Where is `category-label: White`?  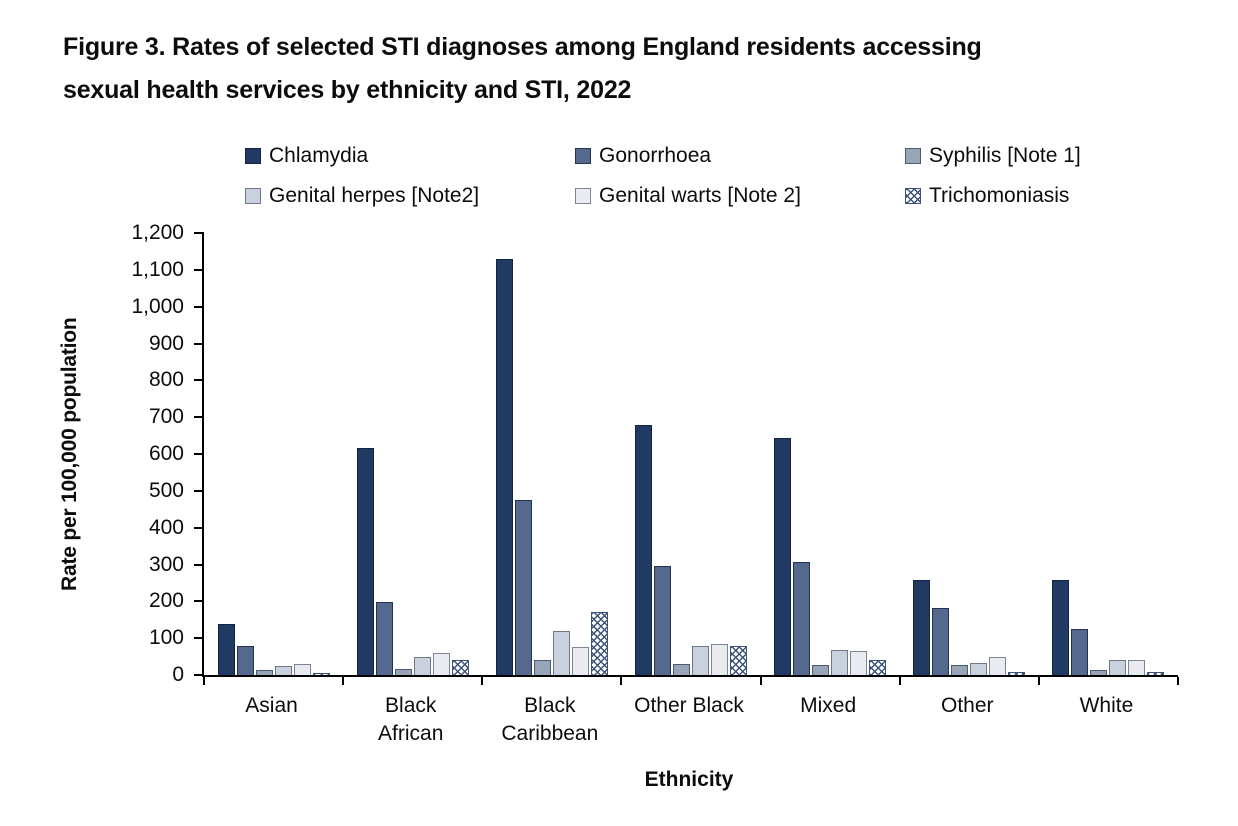
category-label: White is located at coordinates (1106, 705).